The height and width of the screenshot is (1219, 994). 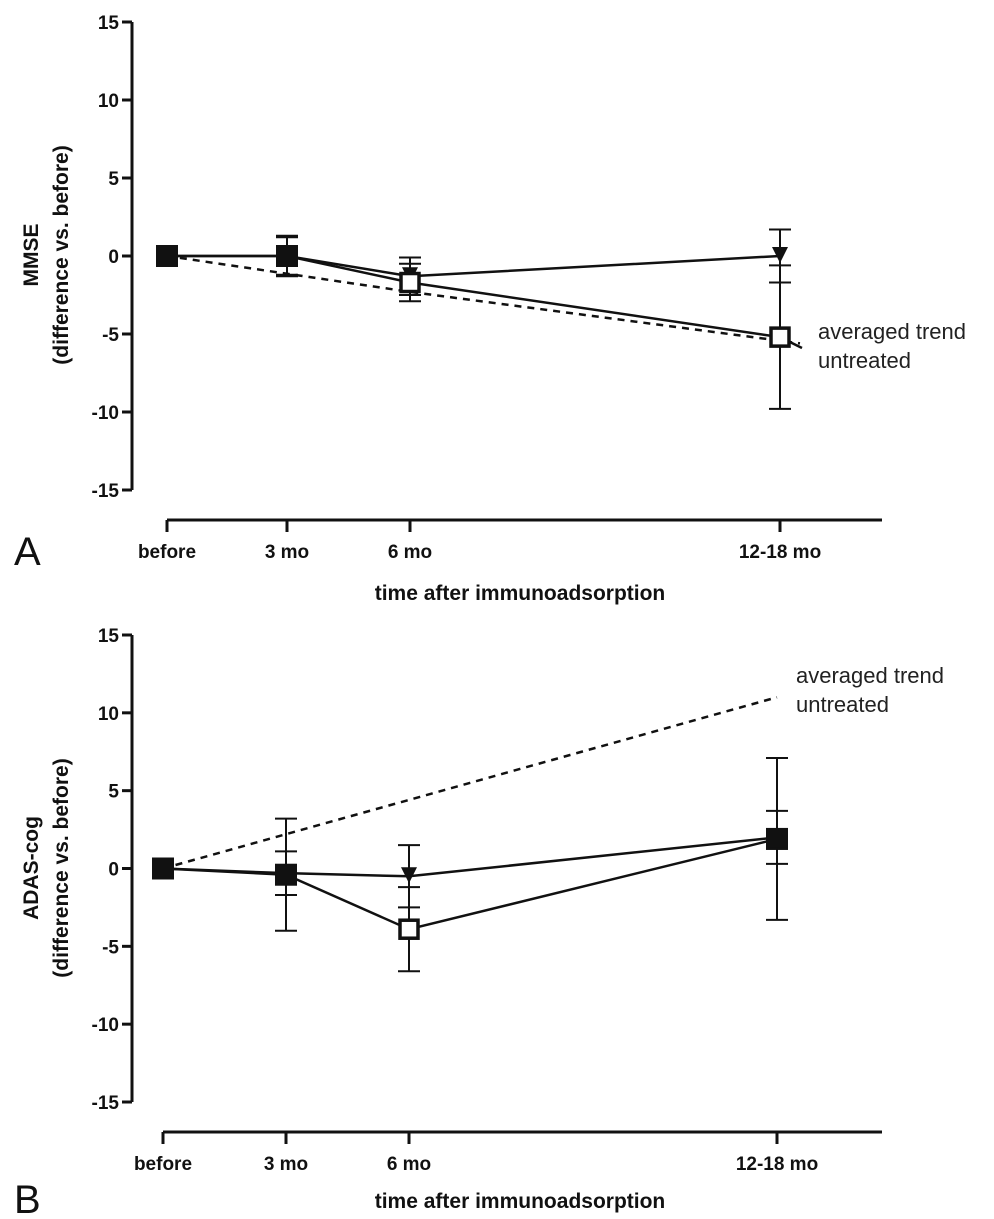 I want to click on panel-letter: A, so click(x=27, y=552).